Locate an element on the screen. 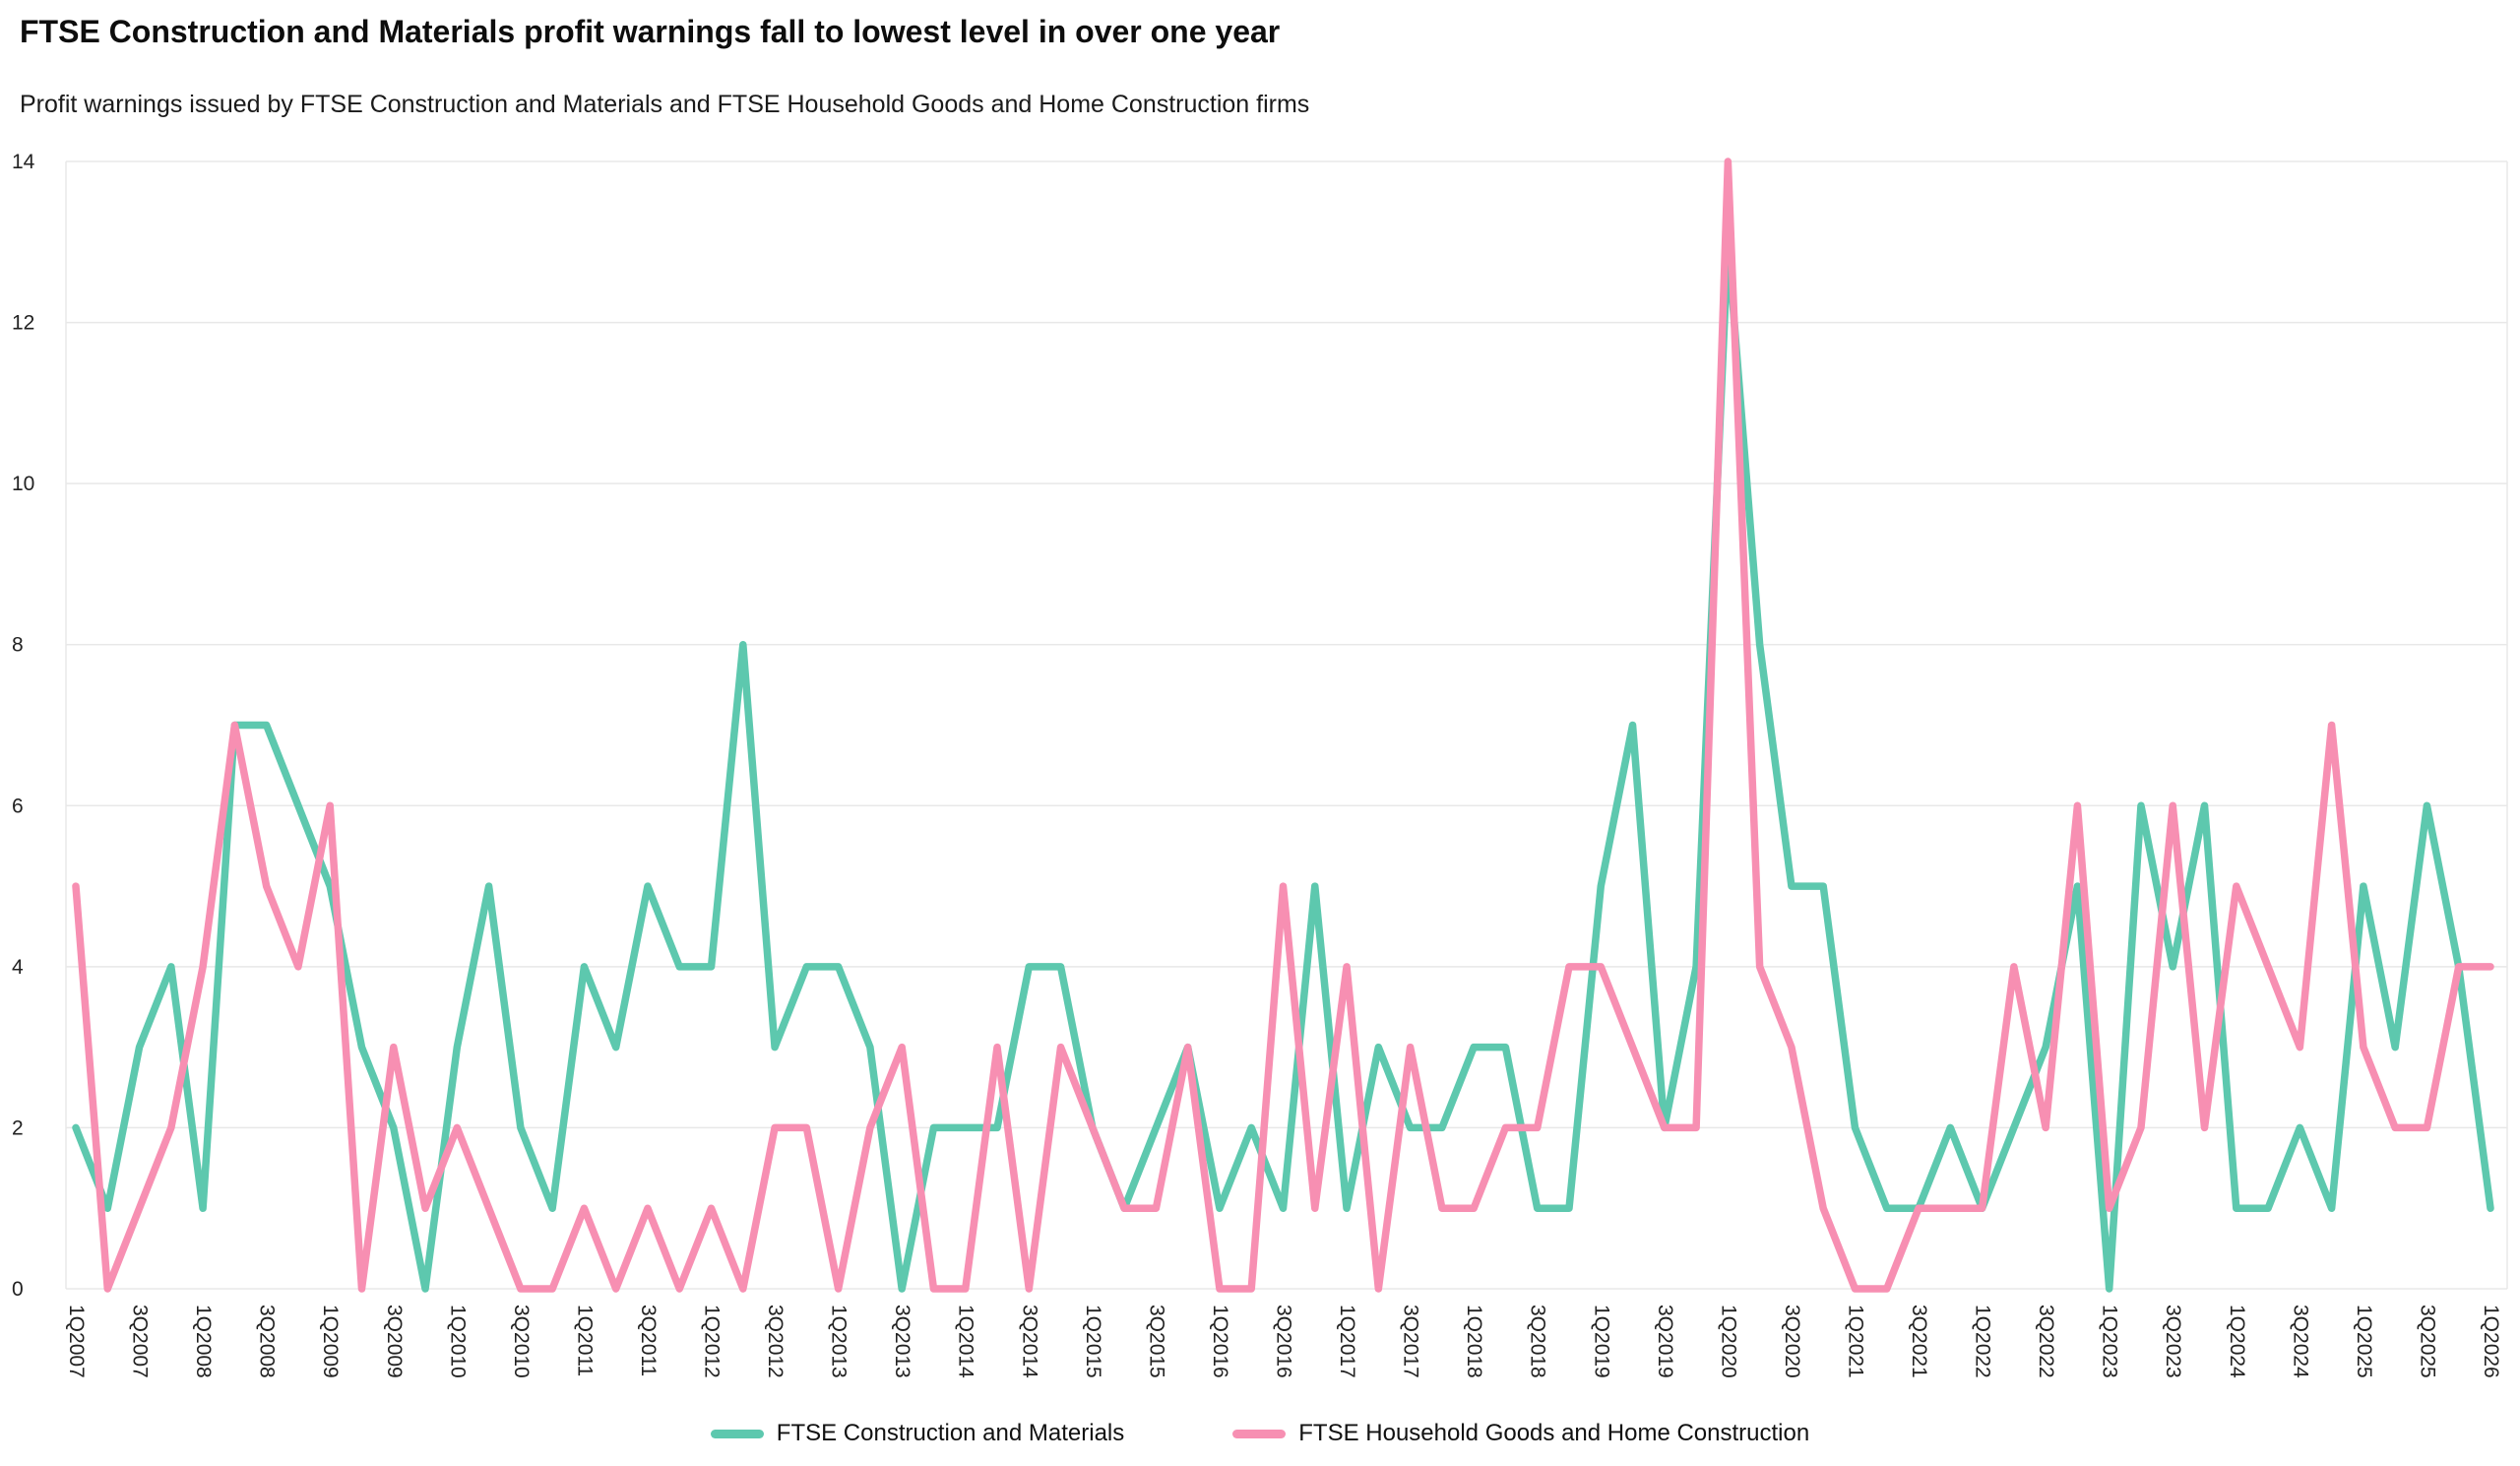  svg-text: 3Q2015 is located at coordinates (1156, 1341).